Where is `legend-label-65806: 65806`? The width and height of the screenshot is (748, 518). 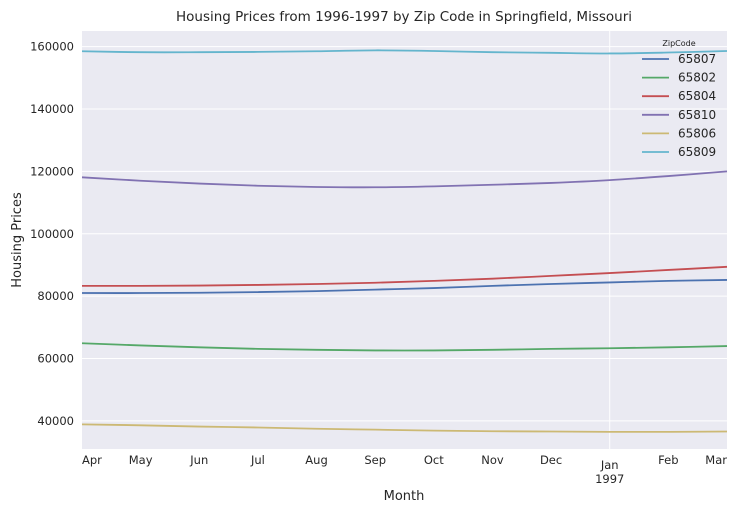
legend-label-65806: 65806 is located at coordinates (697, 133).